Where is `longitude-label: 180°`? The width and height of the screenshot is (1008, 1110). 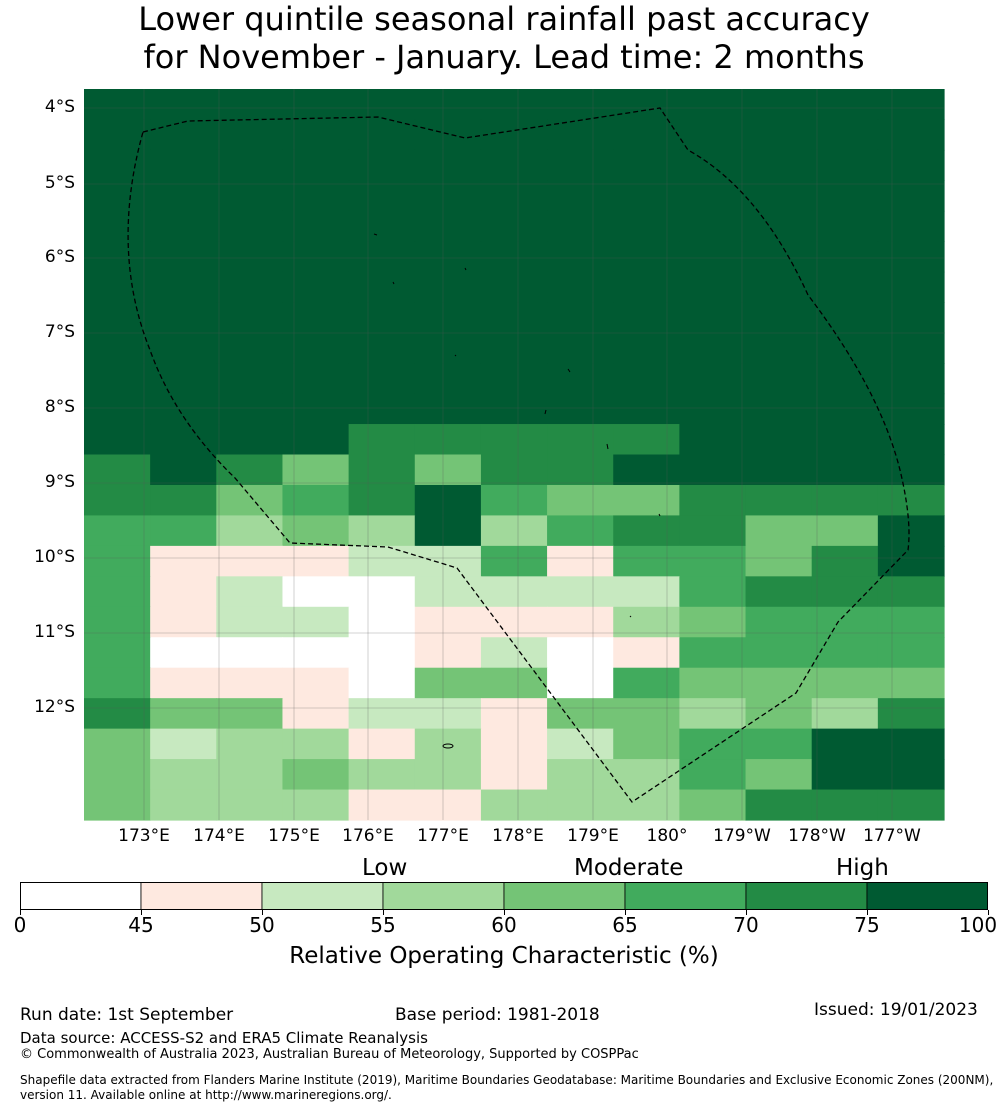 longitude-label: 180° is located at coordinates (667, 836).